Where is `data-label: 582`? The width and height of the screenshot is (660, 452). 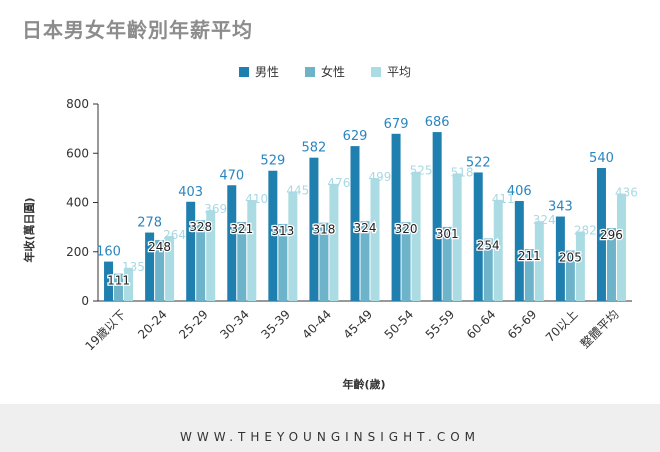 data-label: 582 is located at coordinates (314, 148).